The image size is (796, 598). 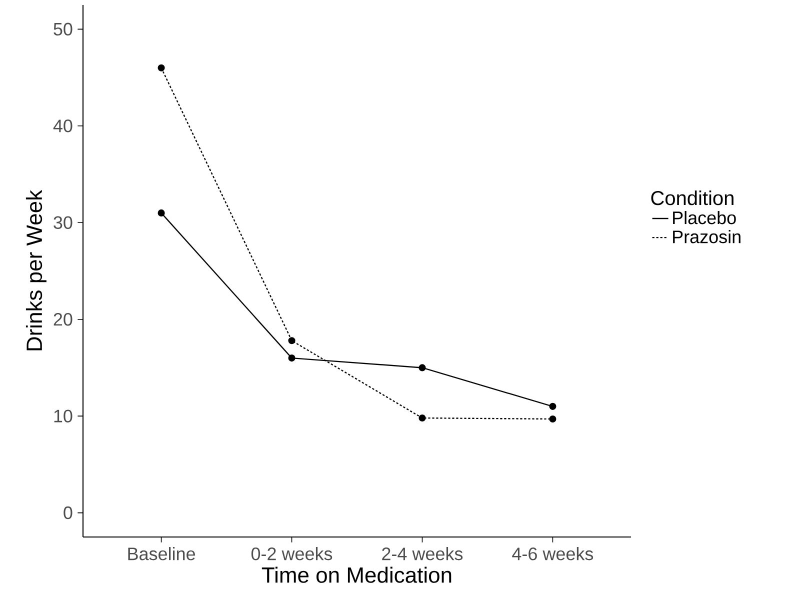 I want to click on legend-label: Prazosin, so click(x=706, y=237).